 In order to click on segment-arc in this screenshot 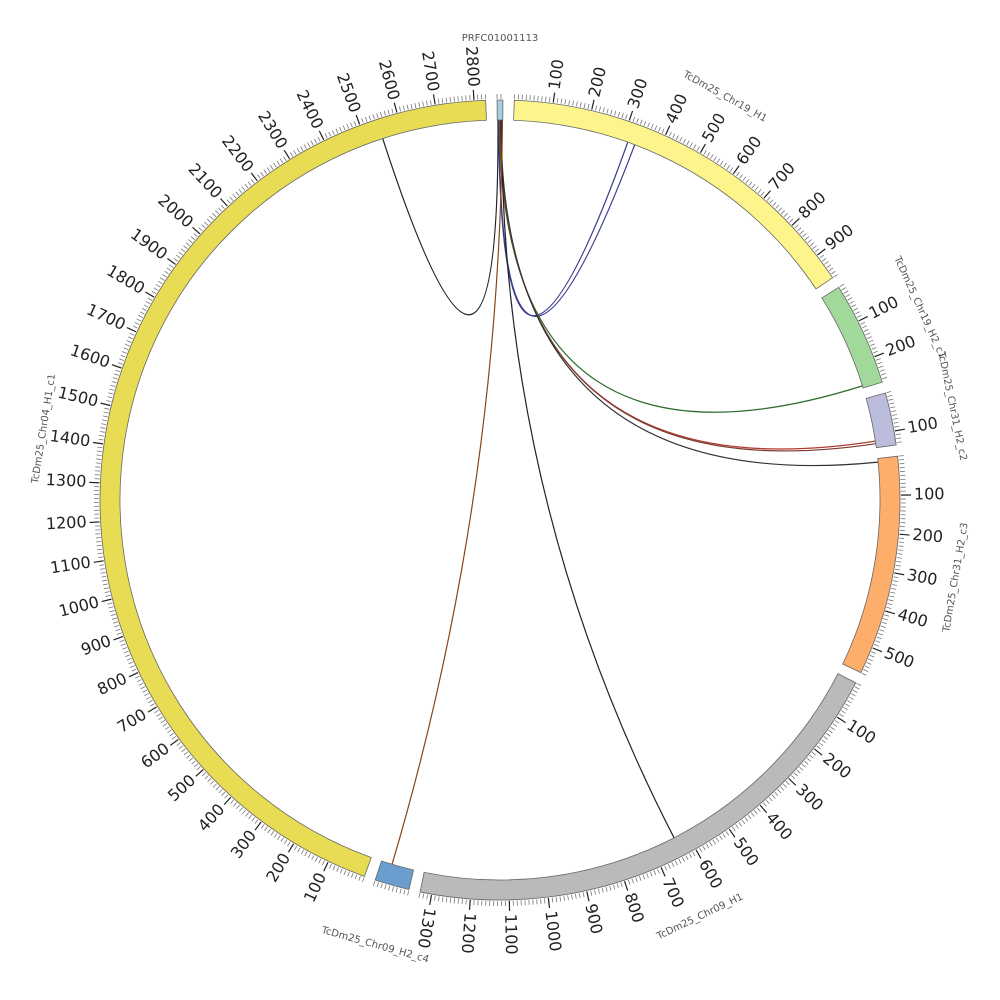, I will do `click(871, 564)`.